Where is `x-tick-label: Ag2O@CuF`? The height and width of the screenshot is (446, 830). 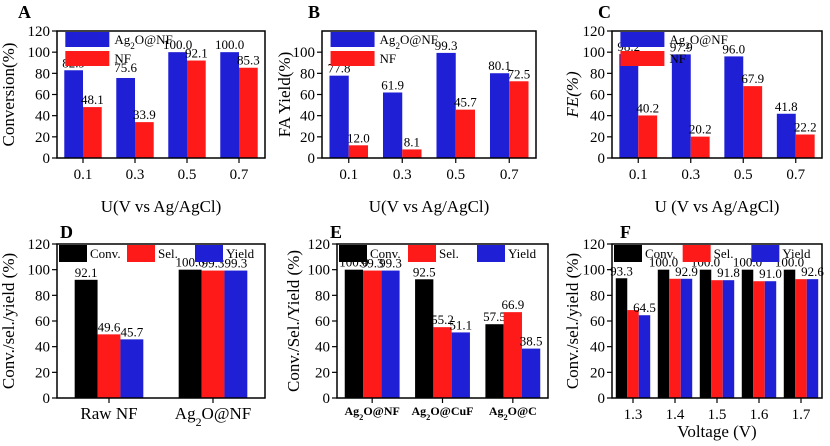 x-tick-label: Ag2O@CuF is located at coordinates (442, 413).